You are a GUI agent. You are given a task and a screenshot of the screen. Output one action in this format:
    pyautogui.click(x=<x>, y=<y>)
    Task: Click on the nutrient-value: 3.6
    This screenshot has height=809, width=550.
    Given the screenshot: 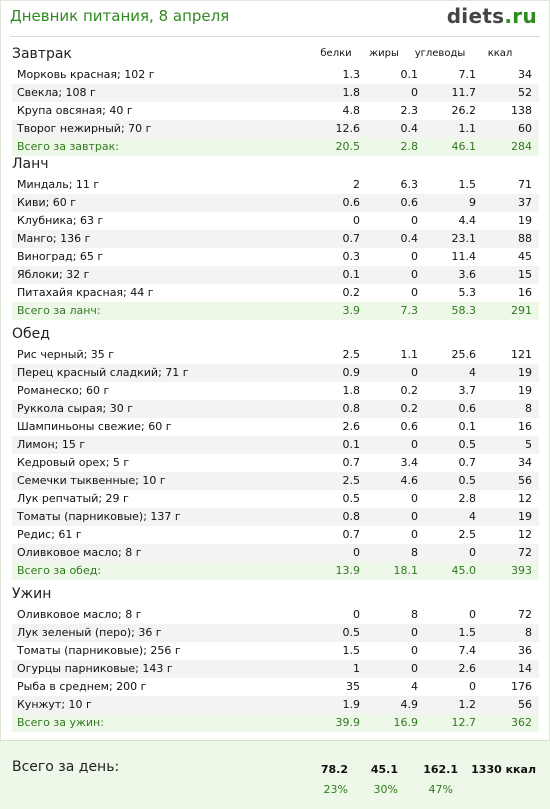 What is the action you would take?
    pyautogui.click(x=467, y=274)
    